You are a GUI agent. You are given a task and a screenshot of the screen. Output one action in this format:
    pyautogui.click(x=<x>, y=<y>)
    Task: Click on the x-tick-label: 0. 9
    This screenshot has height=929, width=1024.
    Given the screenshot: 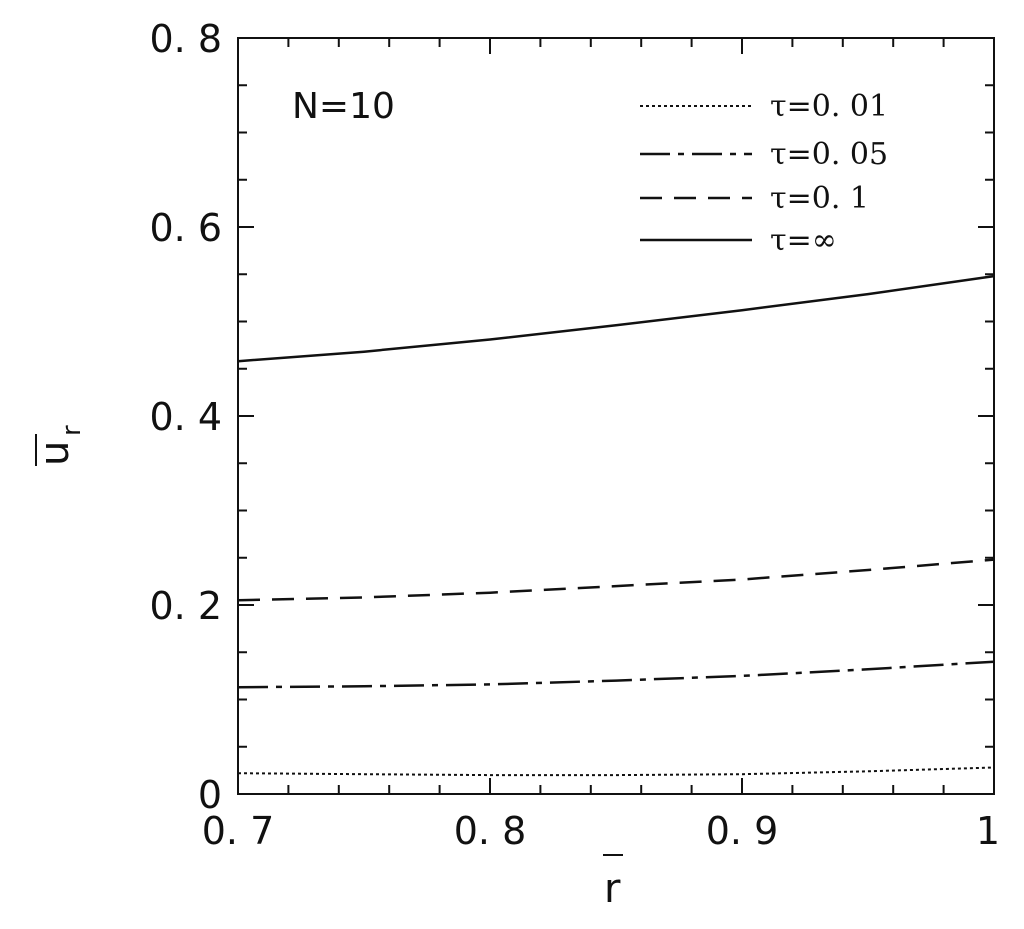 What is the action you would take?
    pyautogui.click(x=742, y=831)
    